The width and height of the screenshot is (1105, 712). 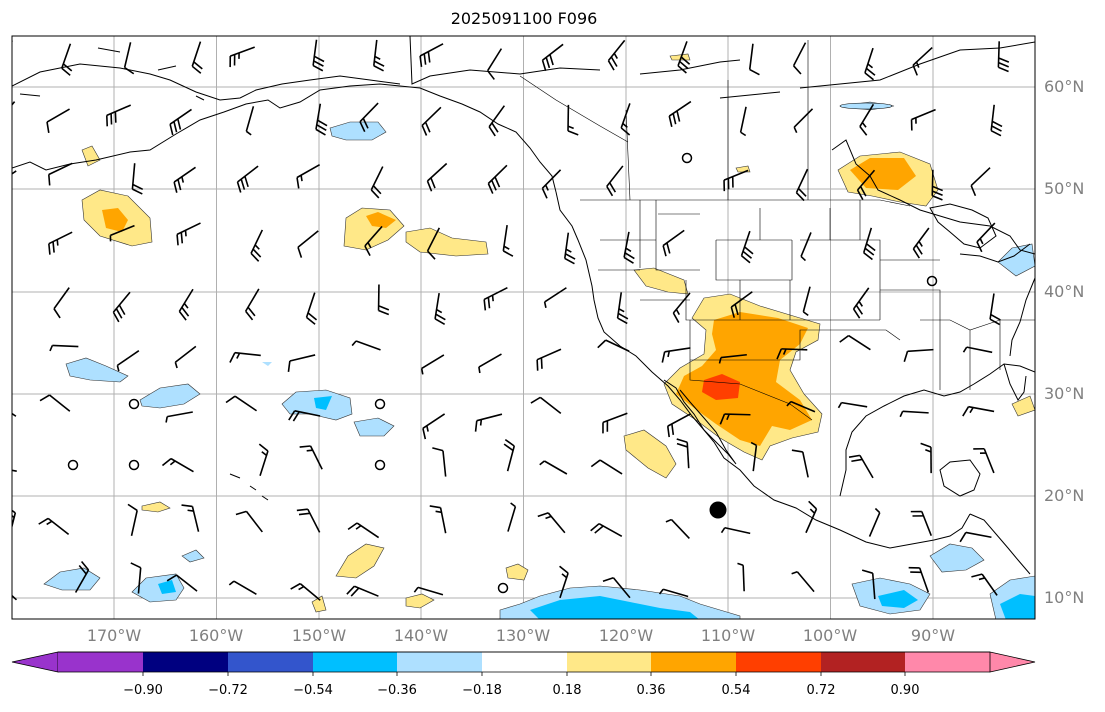 What do you see at coordinates (249, 487) in the screenshot?
I see `hawaii` at bounding box center [249, 487].